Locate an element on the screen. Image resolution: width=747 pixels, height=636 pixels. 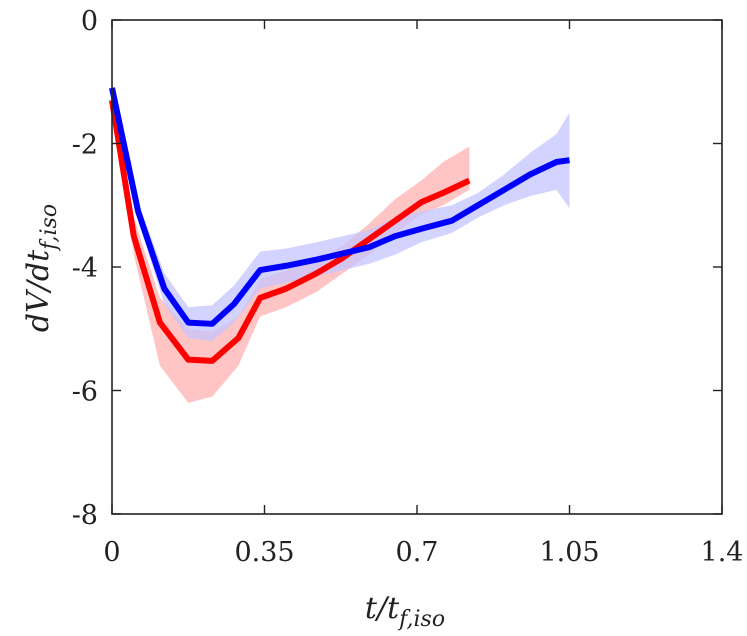
x-axis-label: t/tf,iso is located at coordinates (405, 611).